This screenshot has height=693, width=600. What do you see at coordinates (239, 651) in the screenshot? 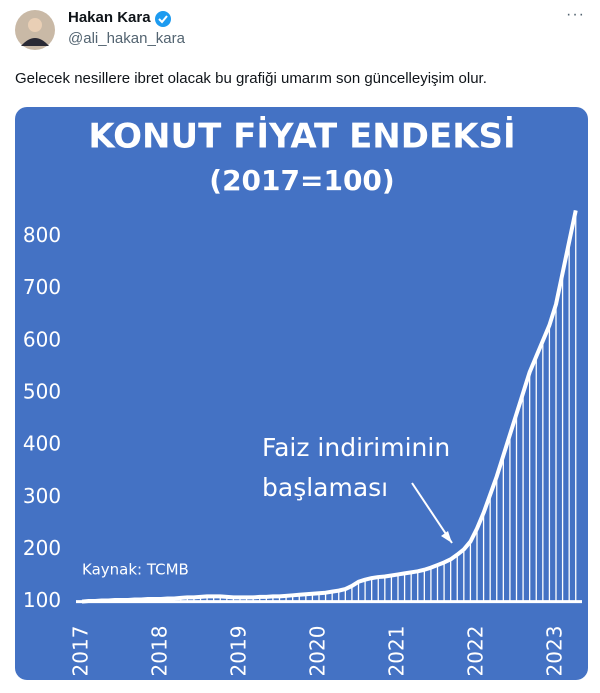
I see `x-tick-label: 2019` at bounding box center [239, 651].